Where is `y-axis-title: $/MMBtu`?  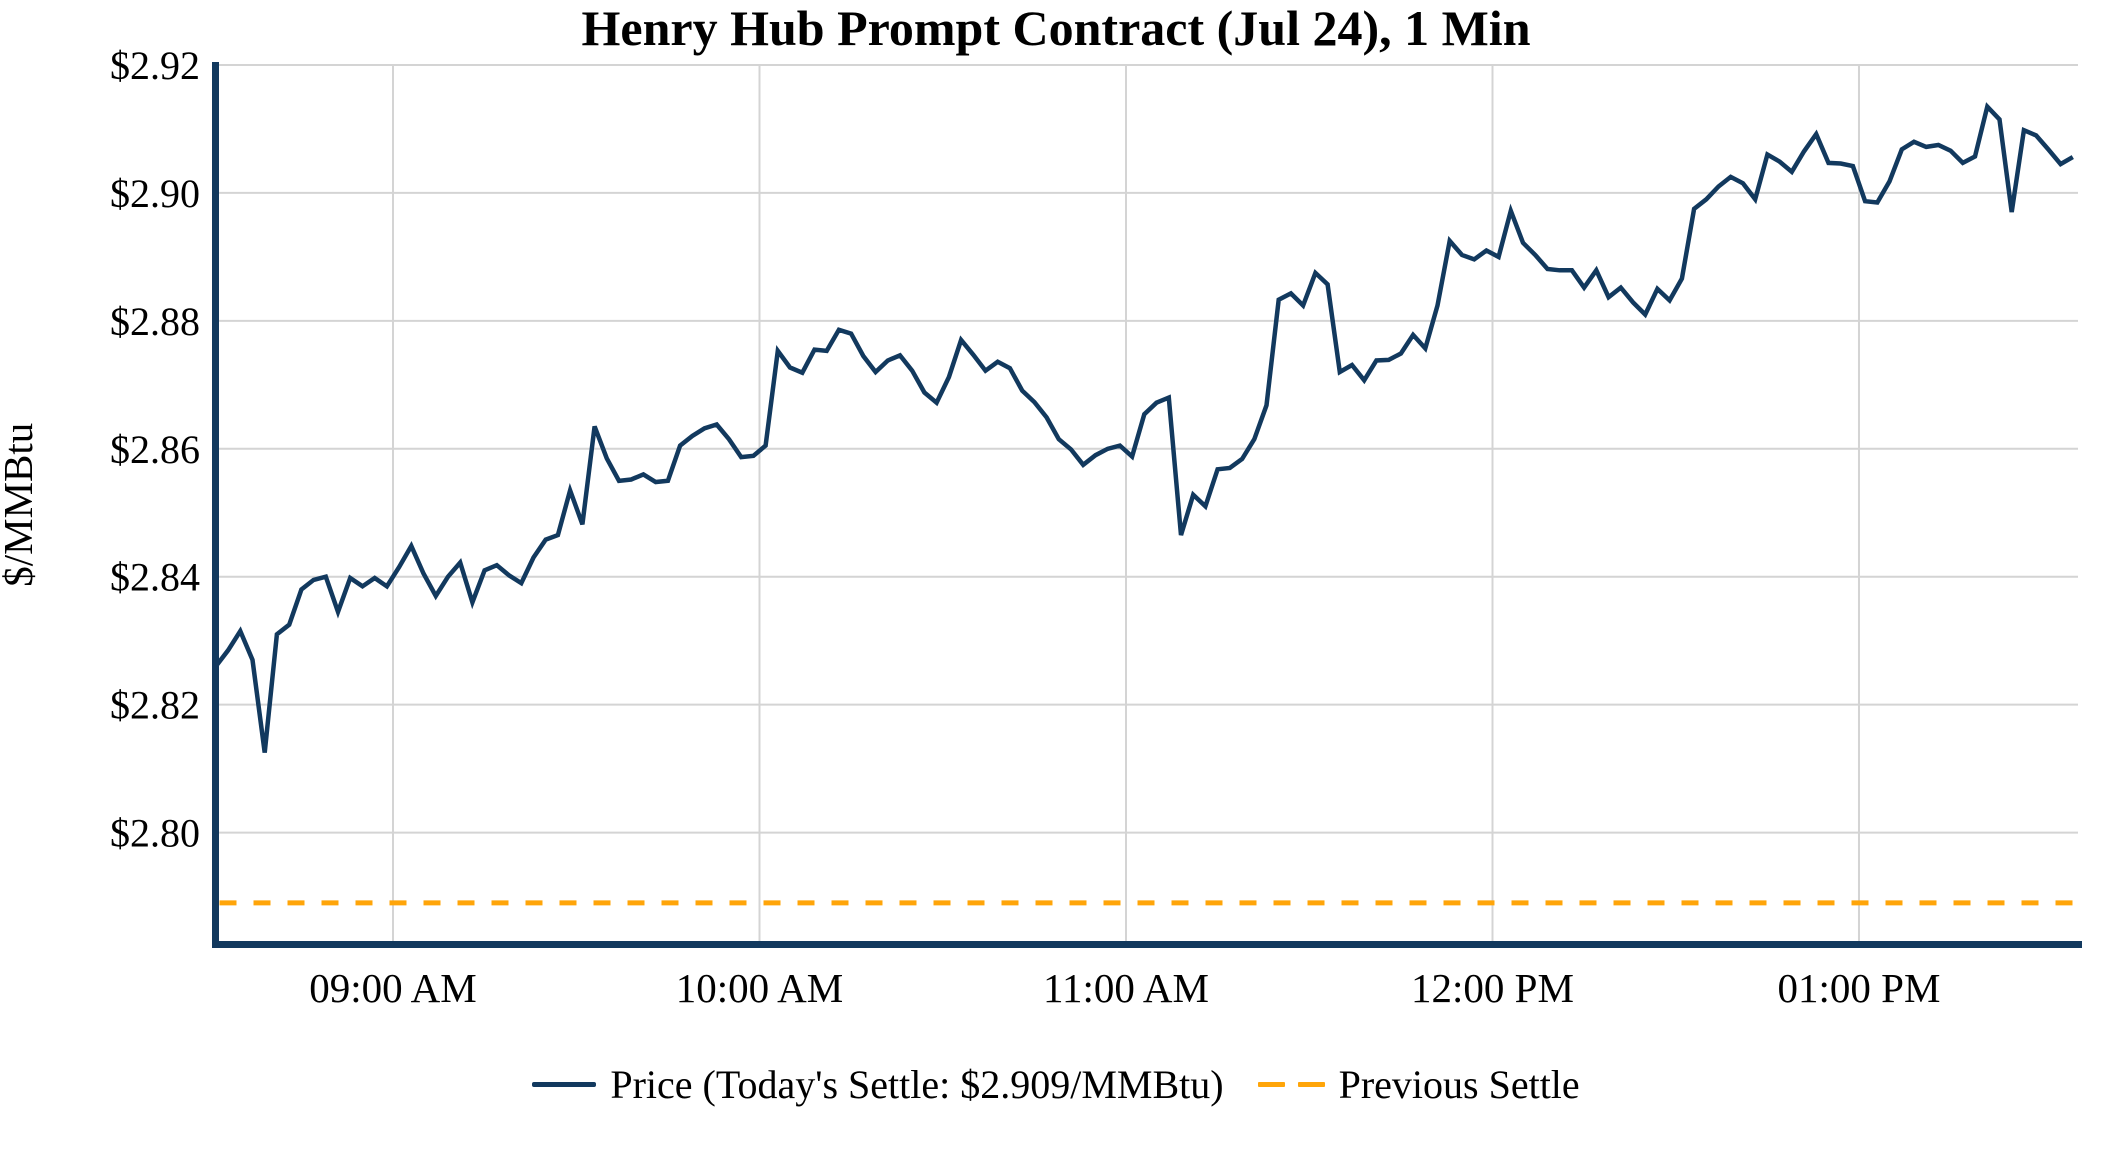 y-axis-title: $/MMBtu is located at coordinates (20, 505).